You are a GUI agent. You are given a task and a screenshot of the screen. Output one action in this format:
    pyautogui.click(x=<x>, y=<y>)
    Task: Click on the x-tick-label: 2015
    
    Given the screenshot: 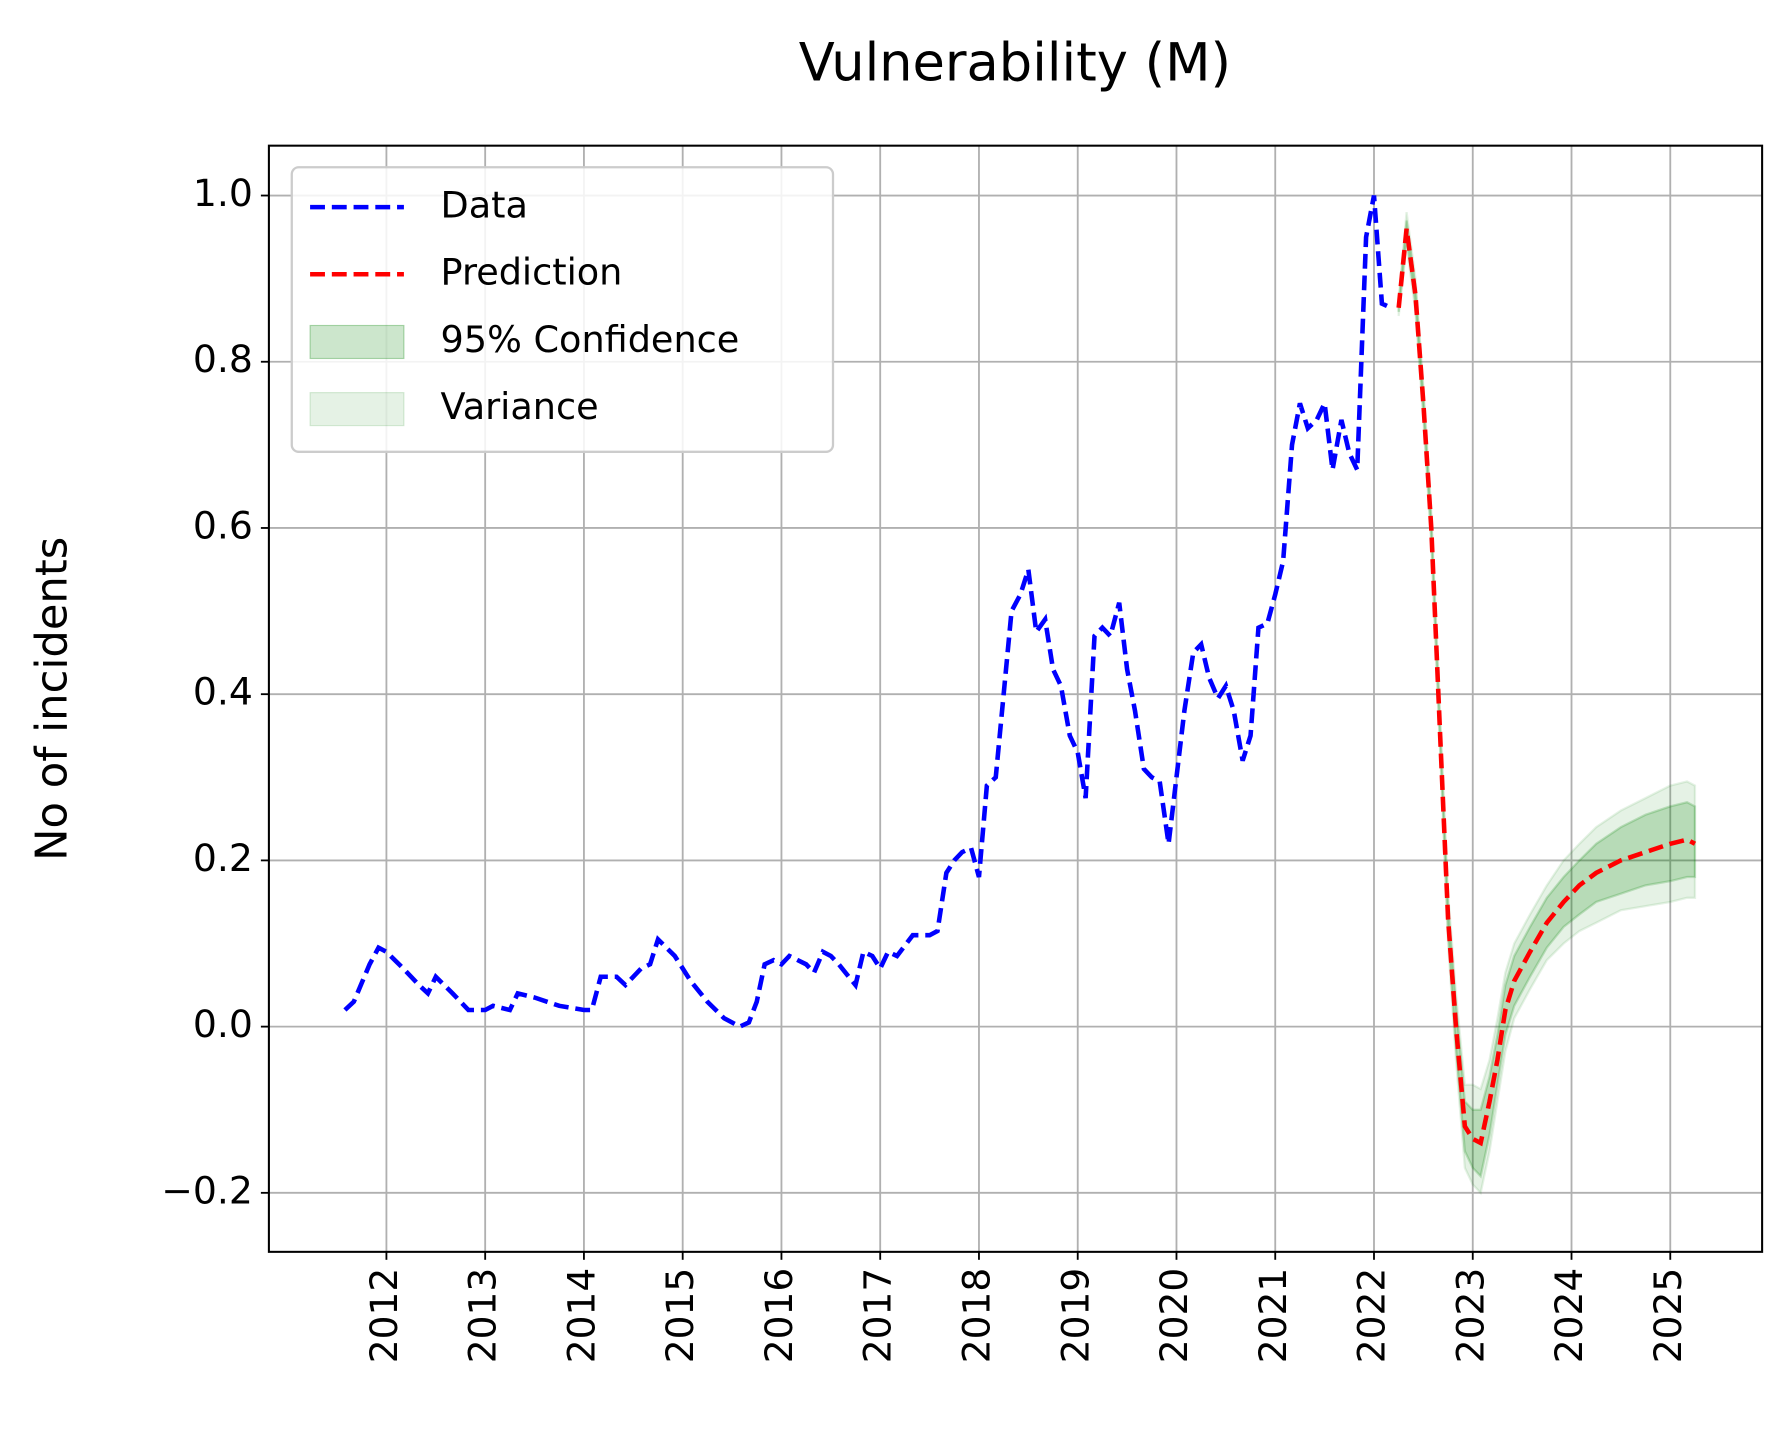 What is the action you would take?
    pyautogui.click(x=680, y=1316)
    